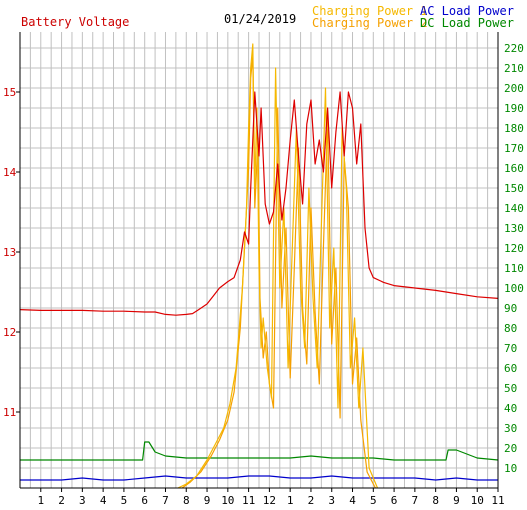 The width and height of the screenshot is (527, 510). I want to click on chart-date: 01/24/2019, so click(260, 19).